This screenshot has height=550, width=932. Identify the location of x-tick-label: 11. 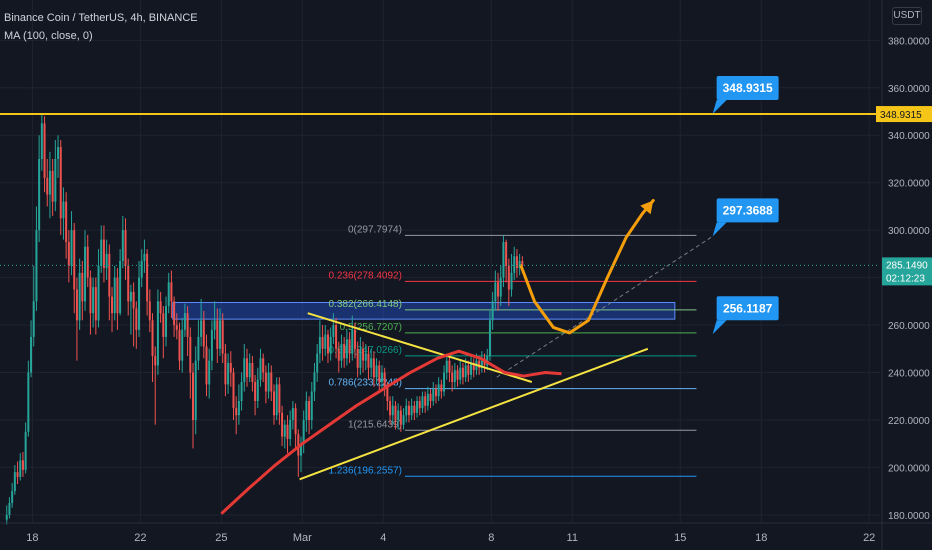
(572, 538).